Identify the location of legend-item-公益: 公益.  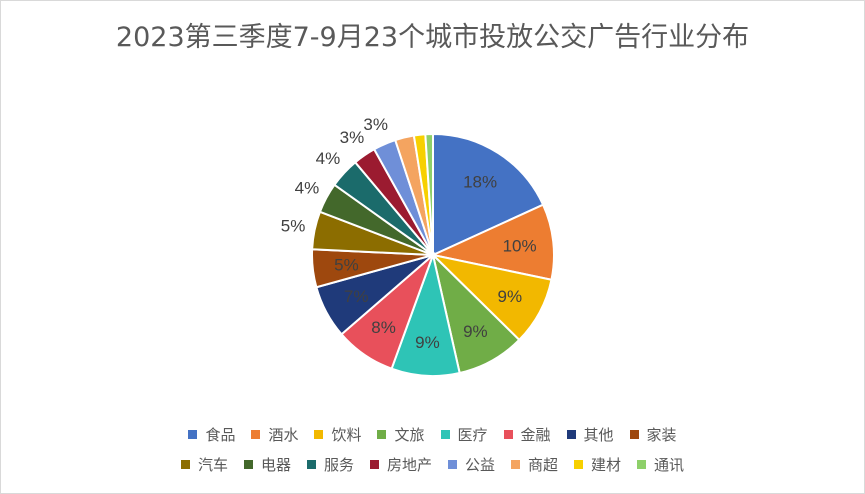
(471, 464).